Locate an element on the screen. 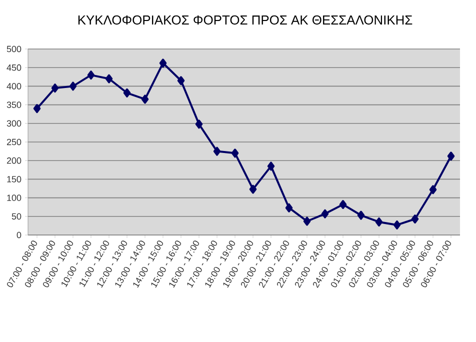  y-tick-label: 50 is located at coordinates (17, 216).